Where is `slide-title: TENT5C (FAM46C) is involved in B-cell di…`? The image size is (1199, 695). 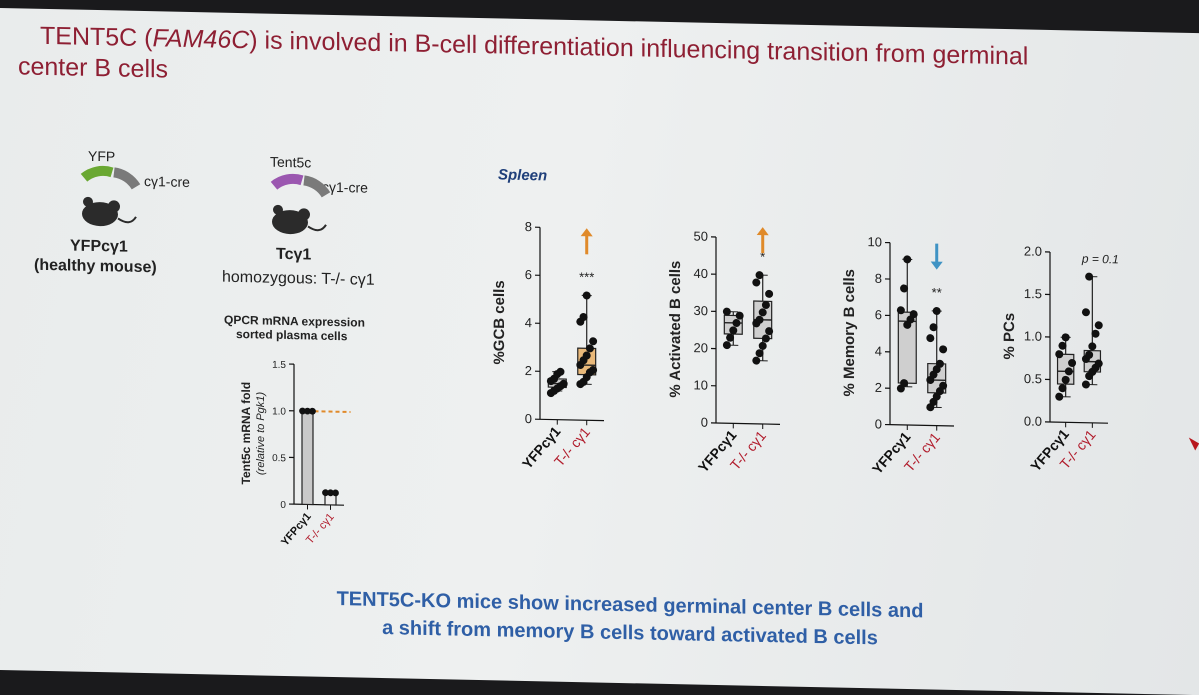
slide-title: TENT5C (FAM46C) is involved in B-cell di… is located at coordinates (598, 63).